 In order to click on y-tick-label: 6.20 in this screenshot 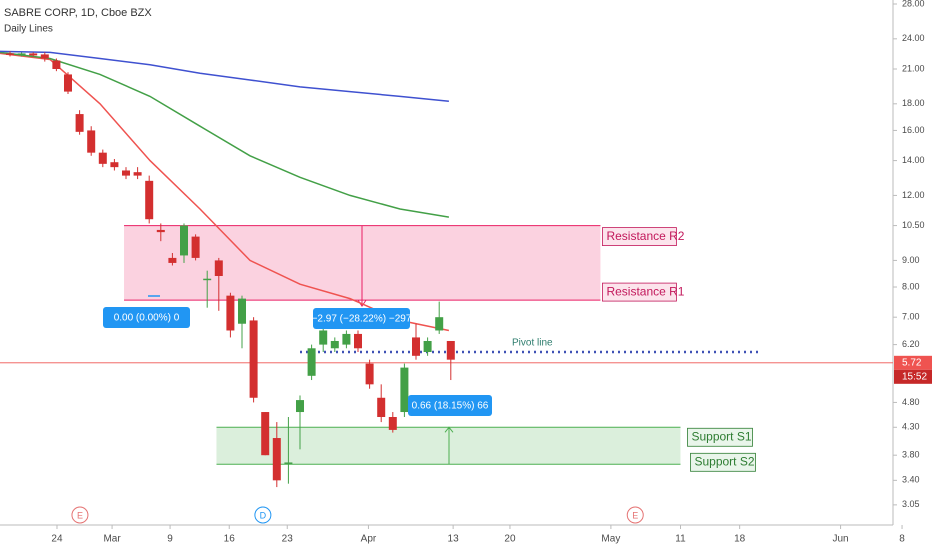, I will do `click(911, 344)`.